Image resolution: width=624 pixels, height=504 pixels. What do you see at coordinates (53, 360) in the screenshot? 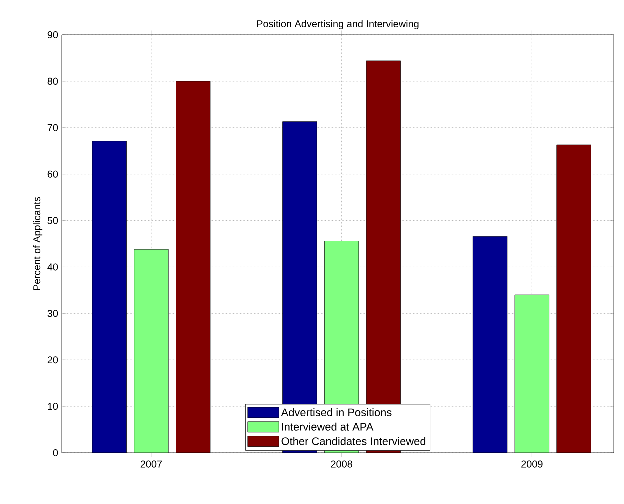
I see `y-tick-label: 20` at bounding box center [53, 360].